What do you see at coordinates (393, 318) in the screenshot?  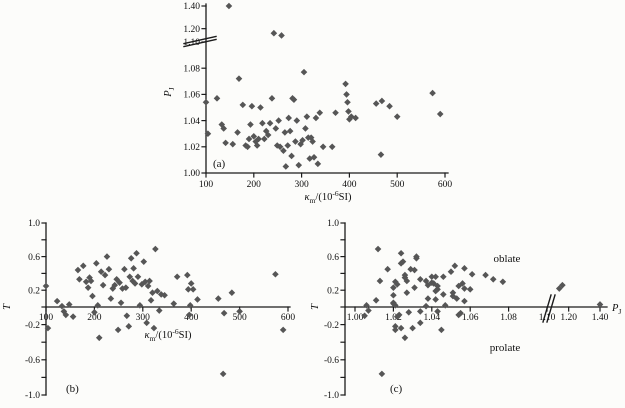 I see `x-tick-label: 1.02` at bounding box center [393, 318].